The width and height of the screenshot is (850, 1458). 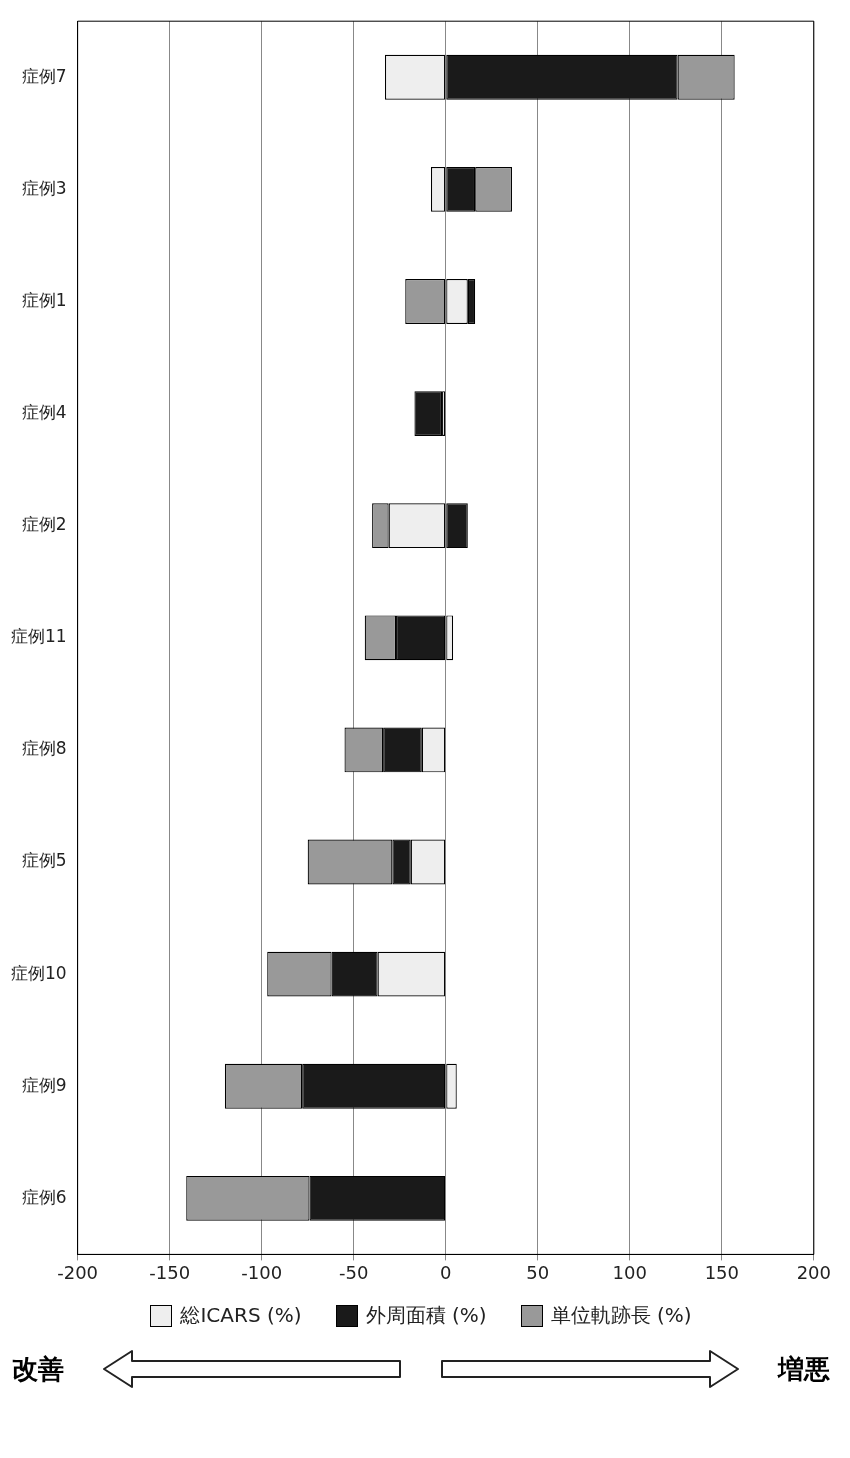 I want to click on x-tick-label: 100, so click(x=629, y=1272).